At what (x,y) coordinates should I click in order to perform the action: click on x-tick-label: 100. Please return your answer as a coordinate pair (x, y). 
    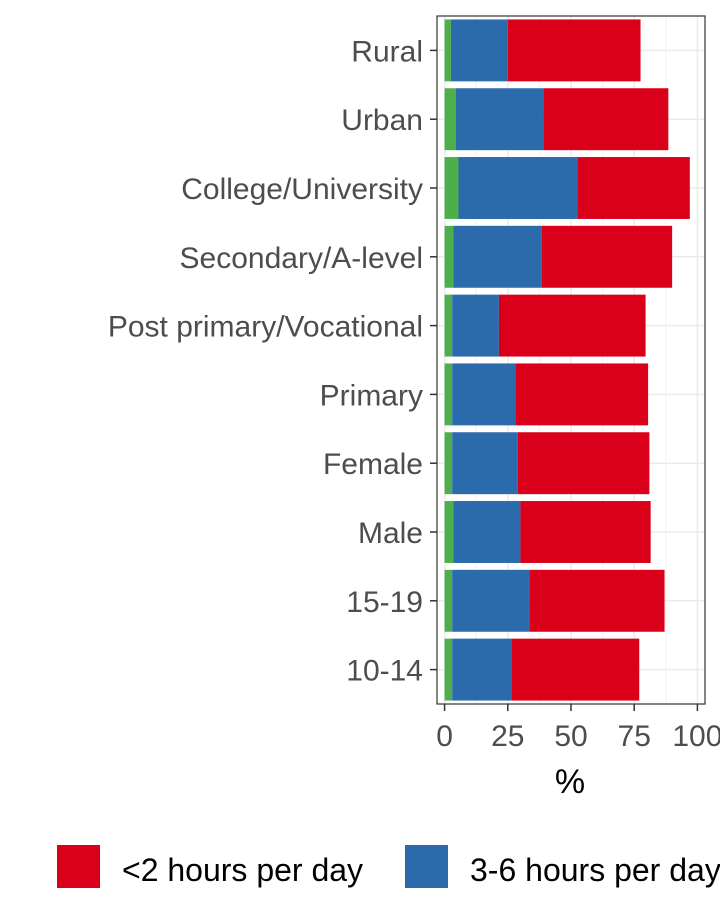
    Looking at the image, I should click on (696, 736).